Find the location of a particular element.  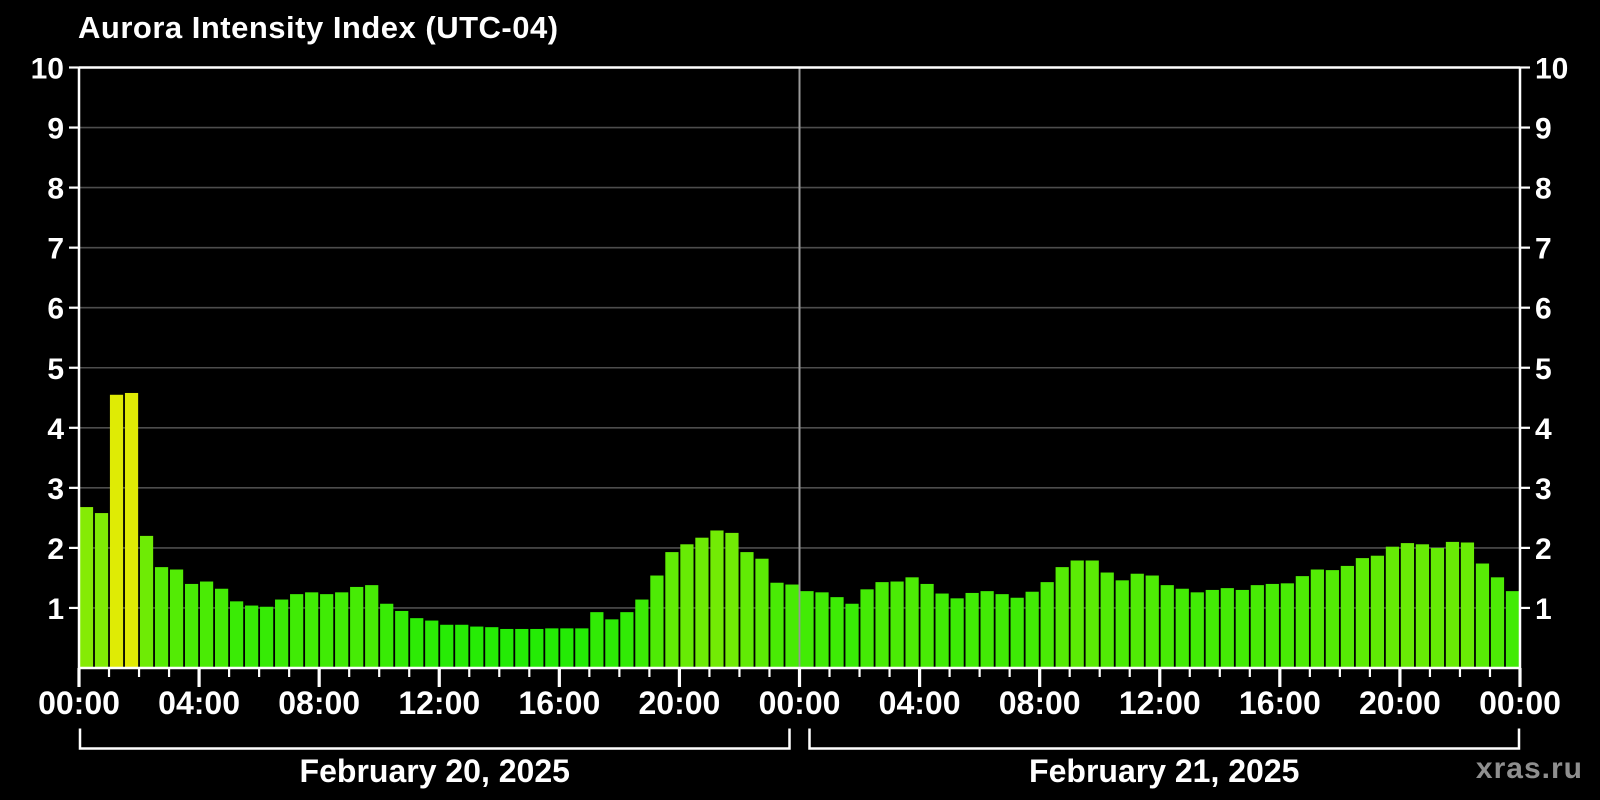

y-axis-label-left: 6 is located at coordinates (55, 309).